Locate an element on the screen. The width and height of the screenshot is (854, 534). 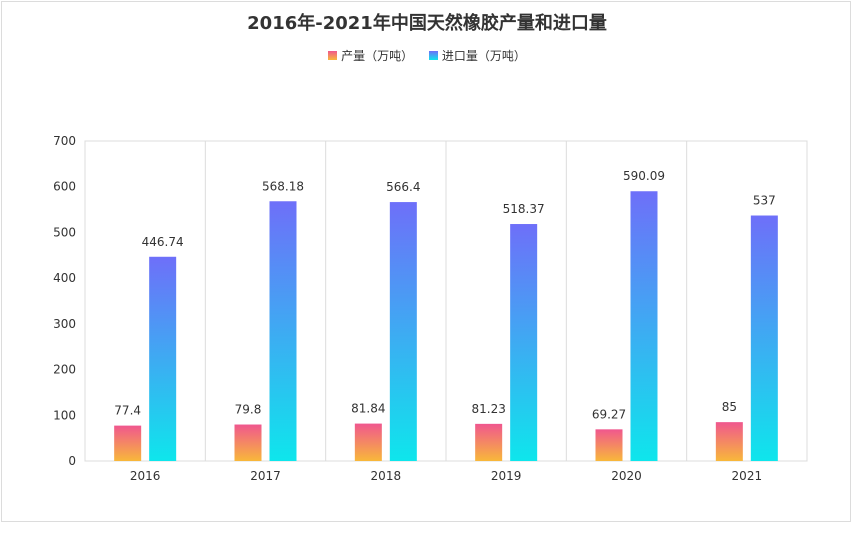
legend-label-import: 进口量（万吨） is located at coordinates (483, 56).